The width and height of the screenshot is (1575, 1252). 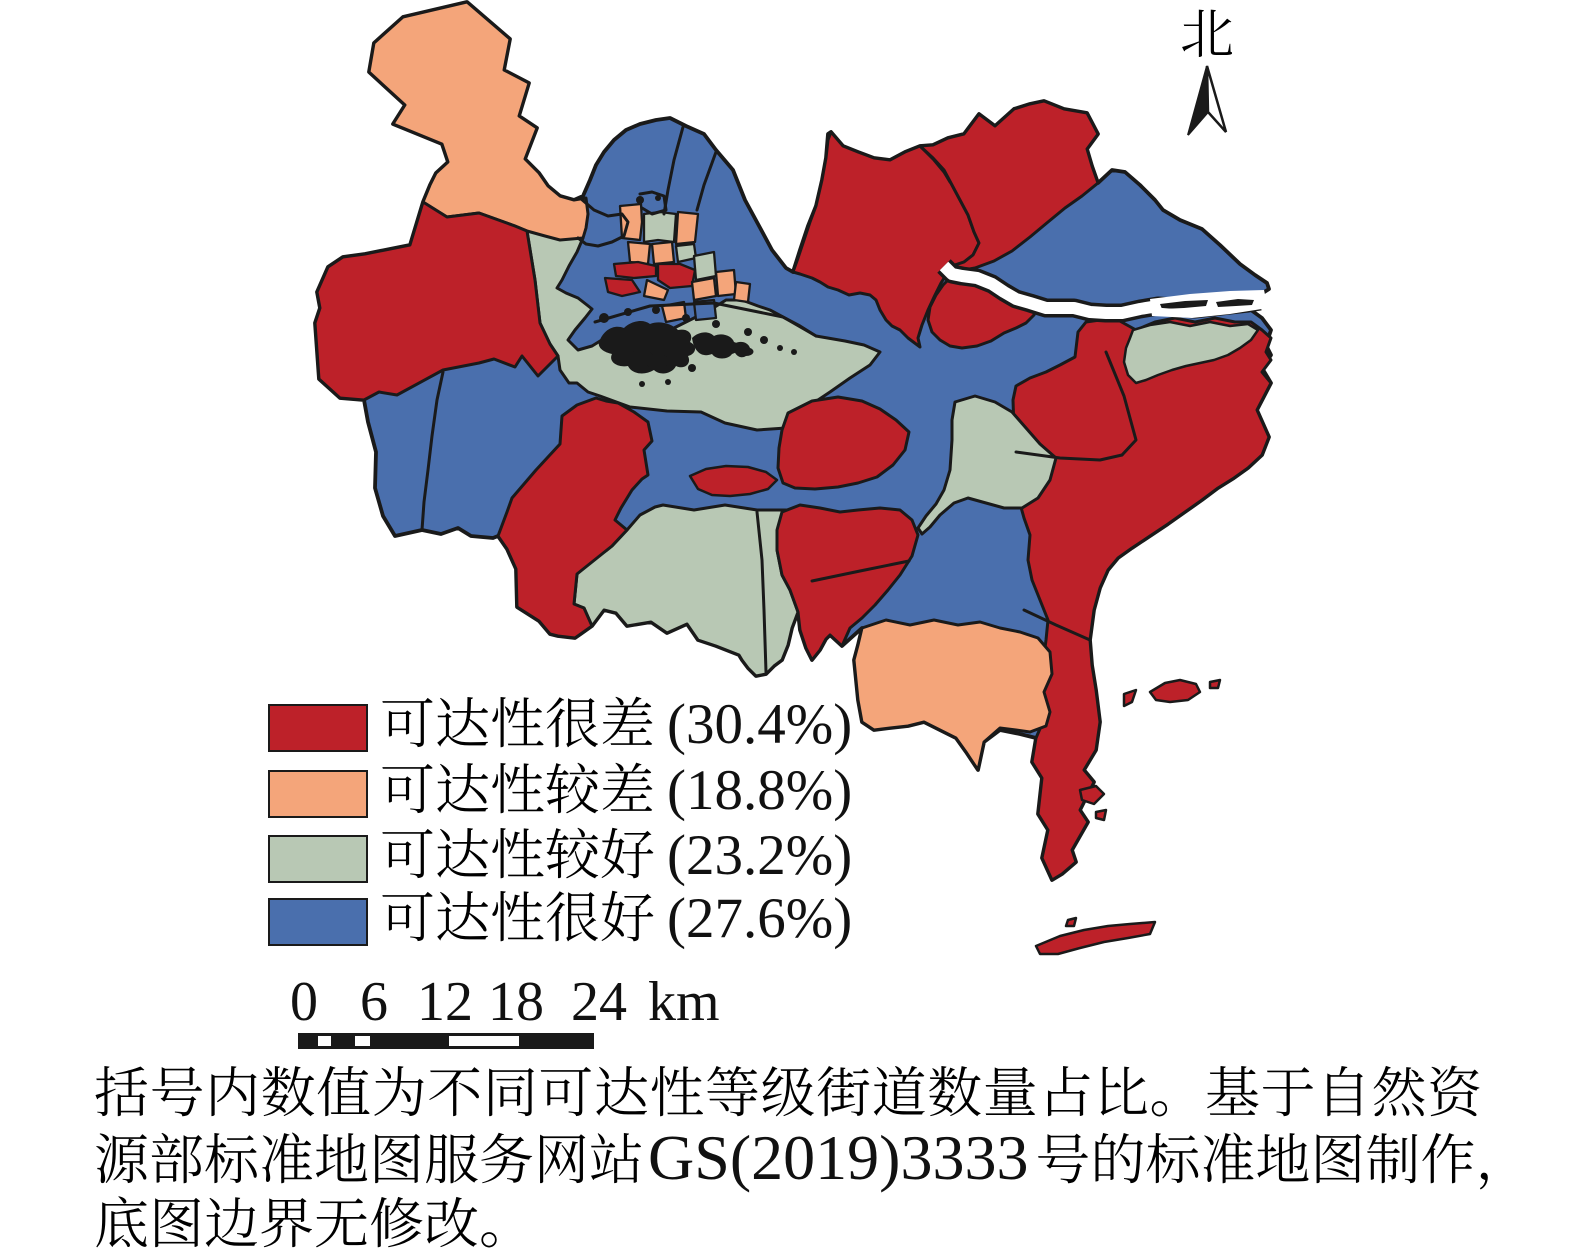 I want to click on svg-text: 6, so click(x=374, y=1002).